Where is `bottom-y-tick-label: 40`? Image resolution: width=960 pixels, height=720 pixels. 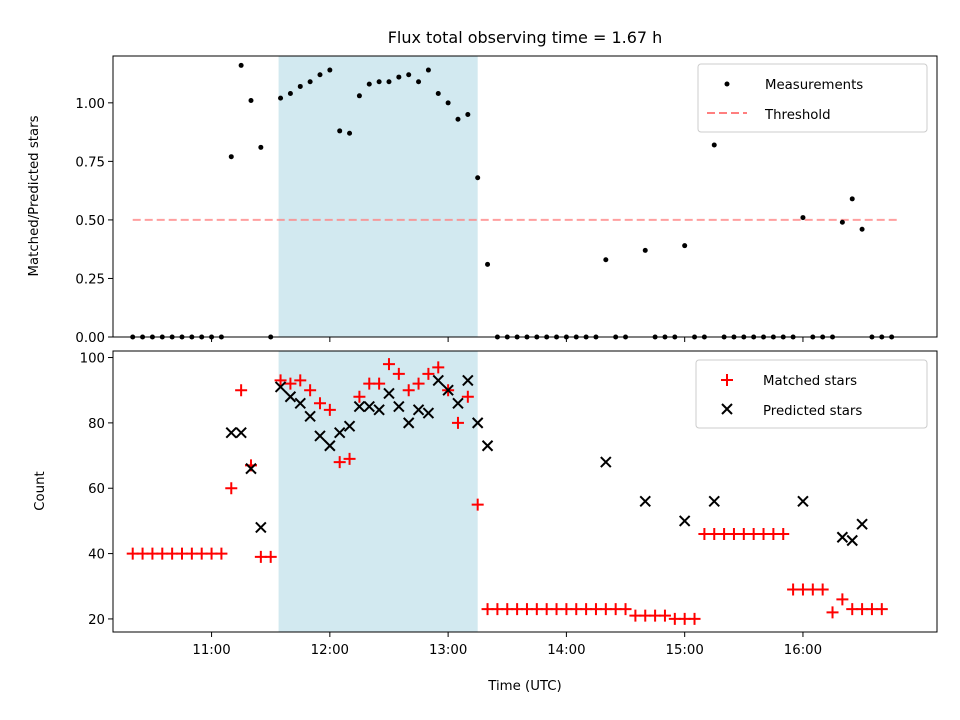 bottom-y-tick-label: 40 is located at coordinates (96, 555).